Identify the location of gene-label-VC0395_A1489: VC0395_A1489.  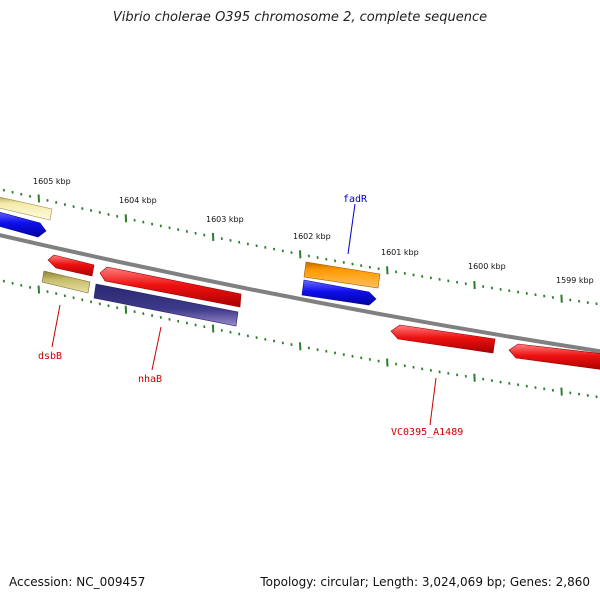
(427, 432).